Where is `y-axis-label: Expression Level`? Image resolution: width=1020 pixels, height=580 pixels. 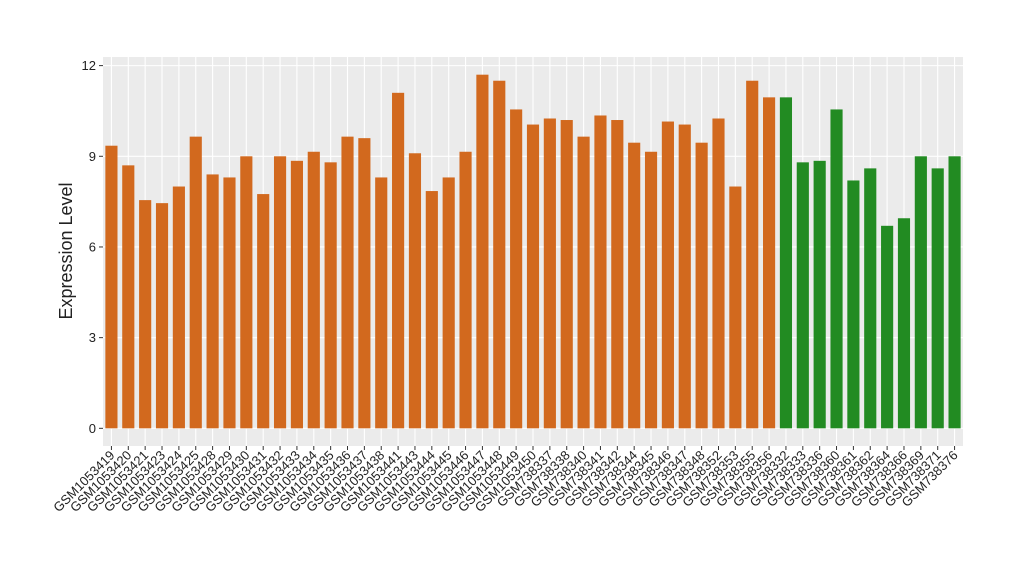 y-axis-label: Expression Level is located at coordinates (66, 250).